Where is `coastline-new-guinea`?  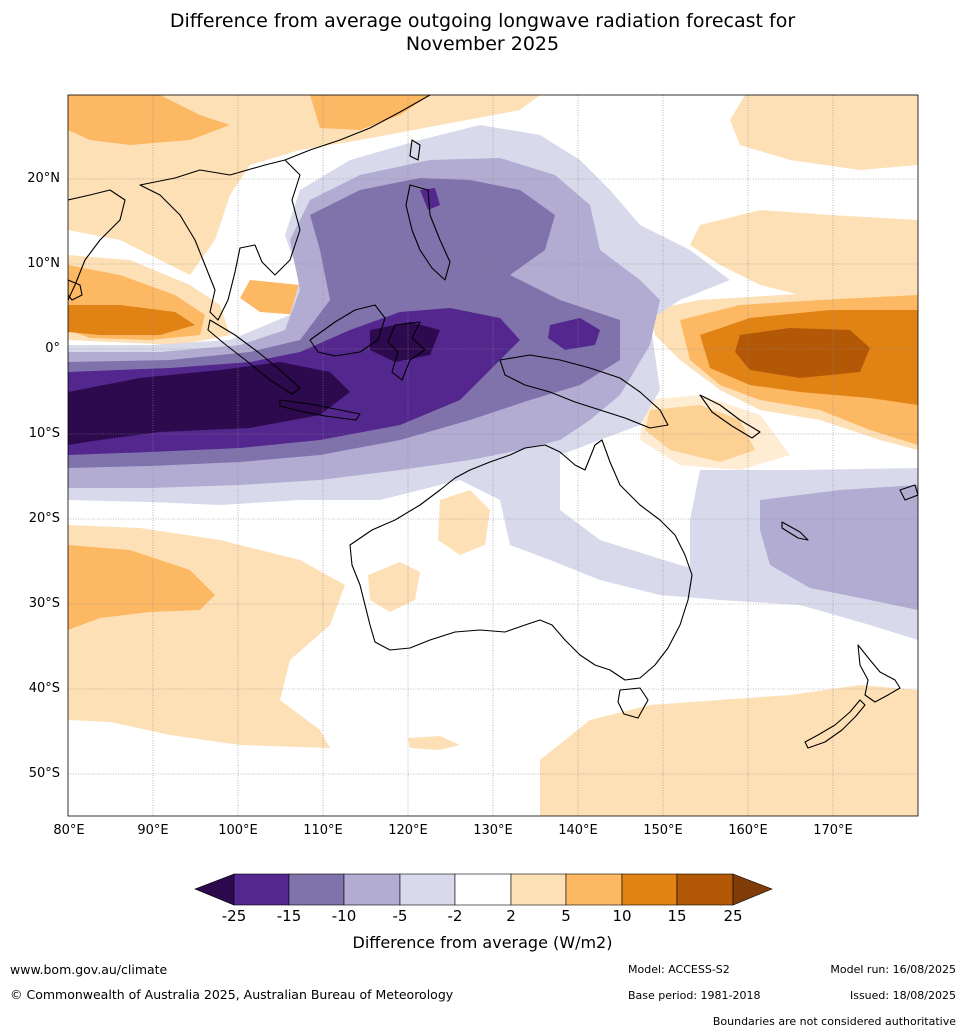
coastline-new-guinea is located at coordinates (584, 391).